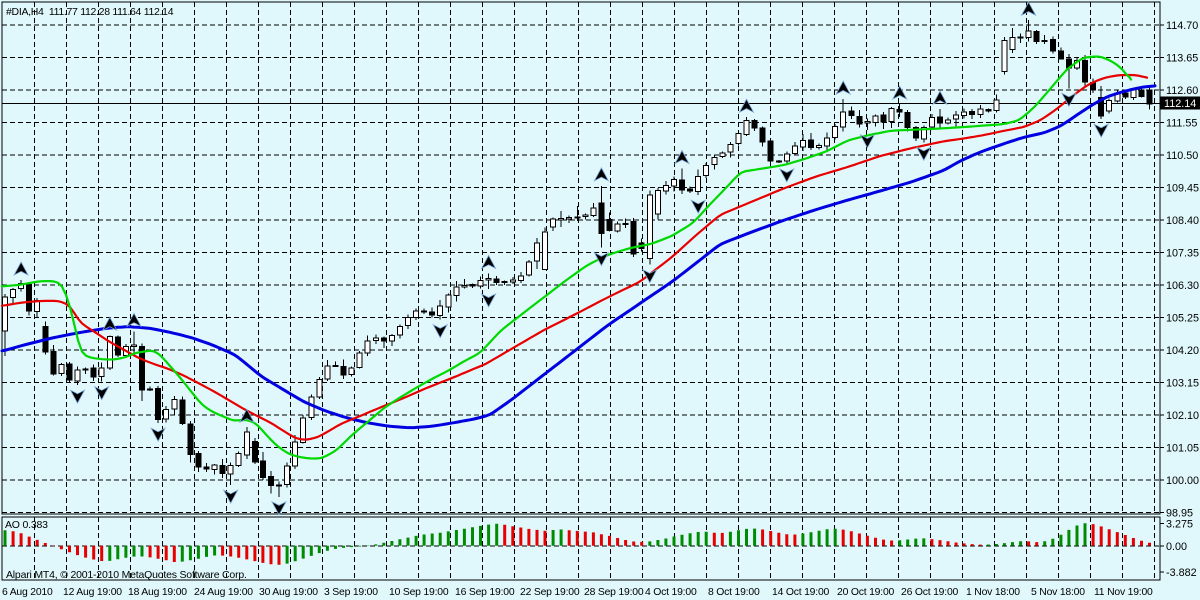  What do you see at coordinates (27, 592) in the screenshot?
I see `svg-text: 6 Aug 2010` at bounding box center [27, 592].